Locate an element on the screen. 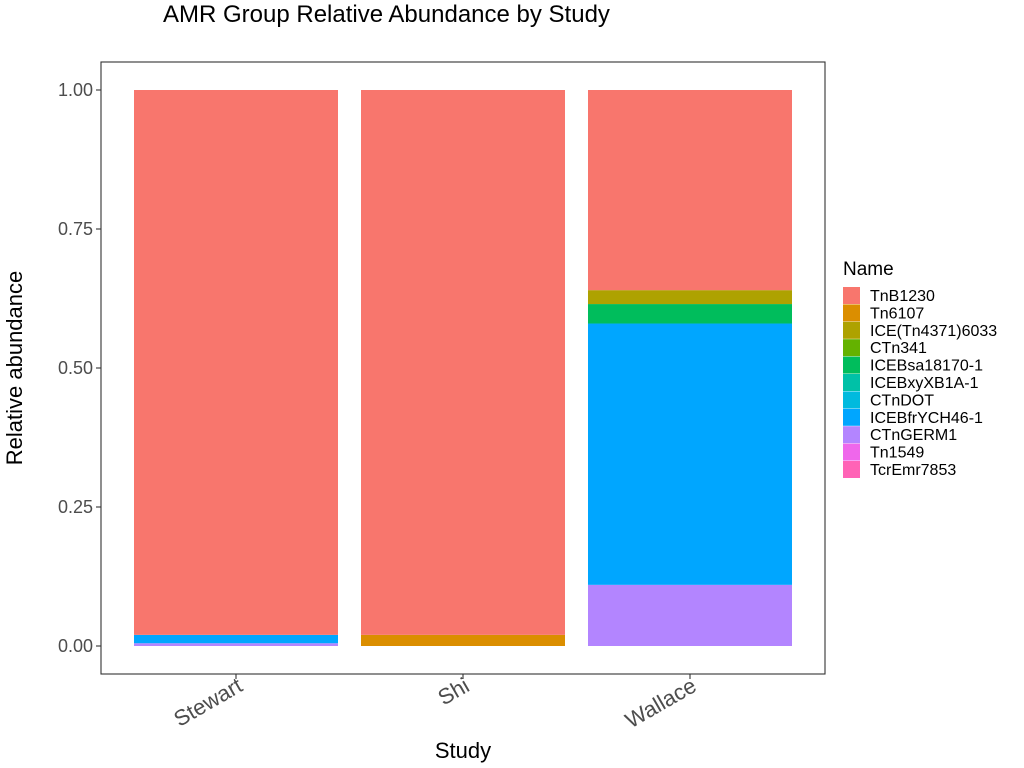 Image resolution: width=1024 pixels, height=768 pixels. legend-label: ICEBsa18170-1 is located at coordinates (926, 366).